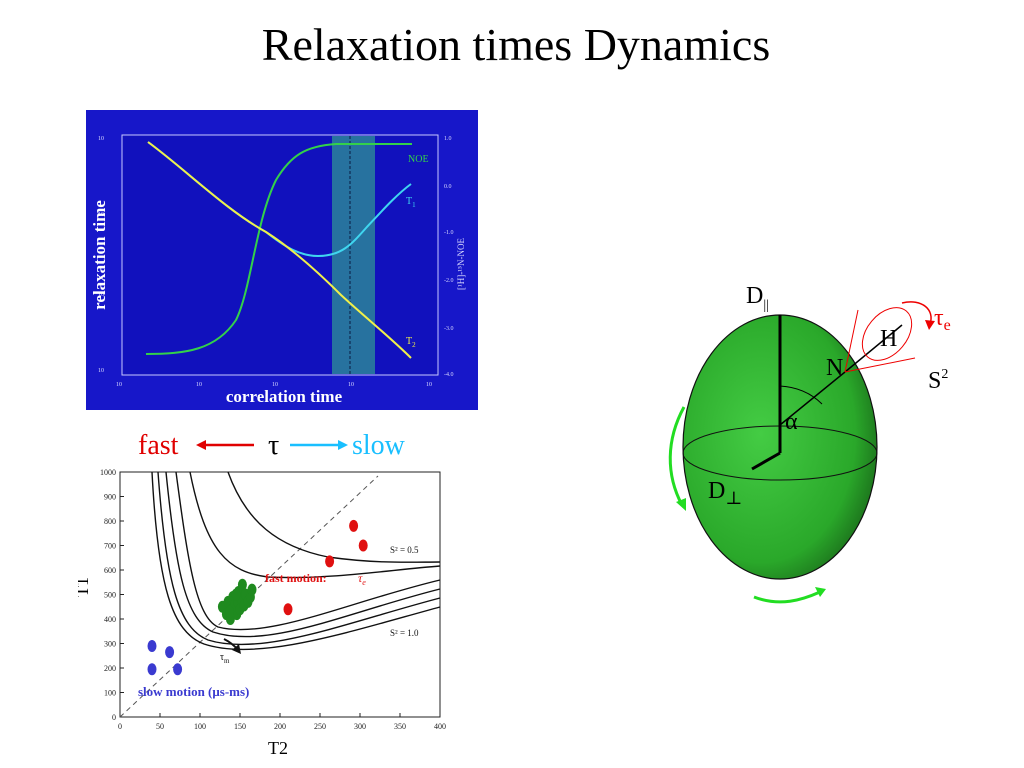  What do you see at coordinates (449, 375) in the screenshot?
I see `svg-text: -4.0` at bounding box center [449, 375].